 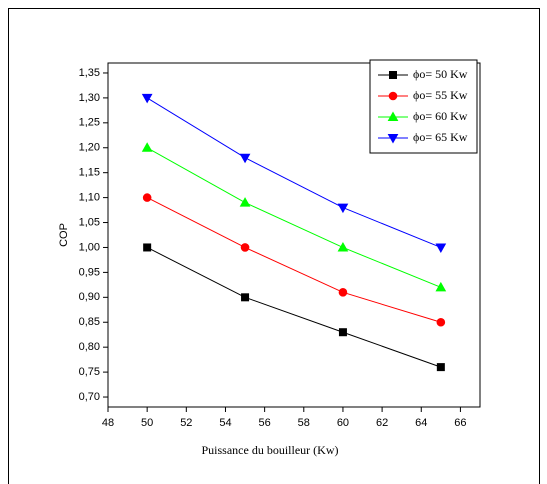 What do you see at coordinates (270, 450) in the screenshot?
I see `x-axis-label: Puissance du bouilleur (Kw)` at bounding box center [270, 450].